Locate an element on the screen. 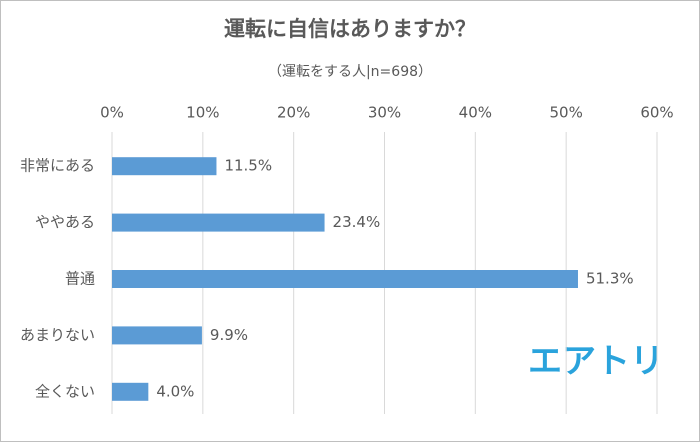 The height and width of the screenshot is (442, 700). data-label: 9.9% is located at coordinates (229, 335).